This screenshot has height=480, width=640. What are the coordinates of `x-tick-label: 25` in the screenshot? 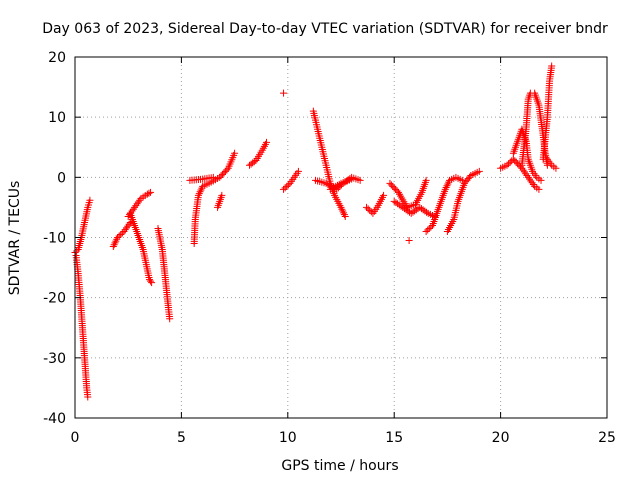 It's located at (607, 438).